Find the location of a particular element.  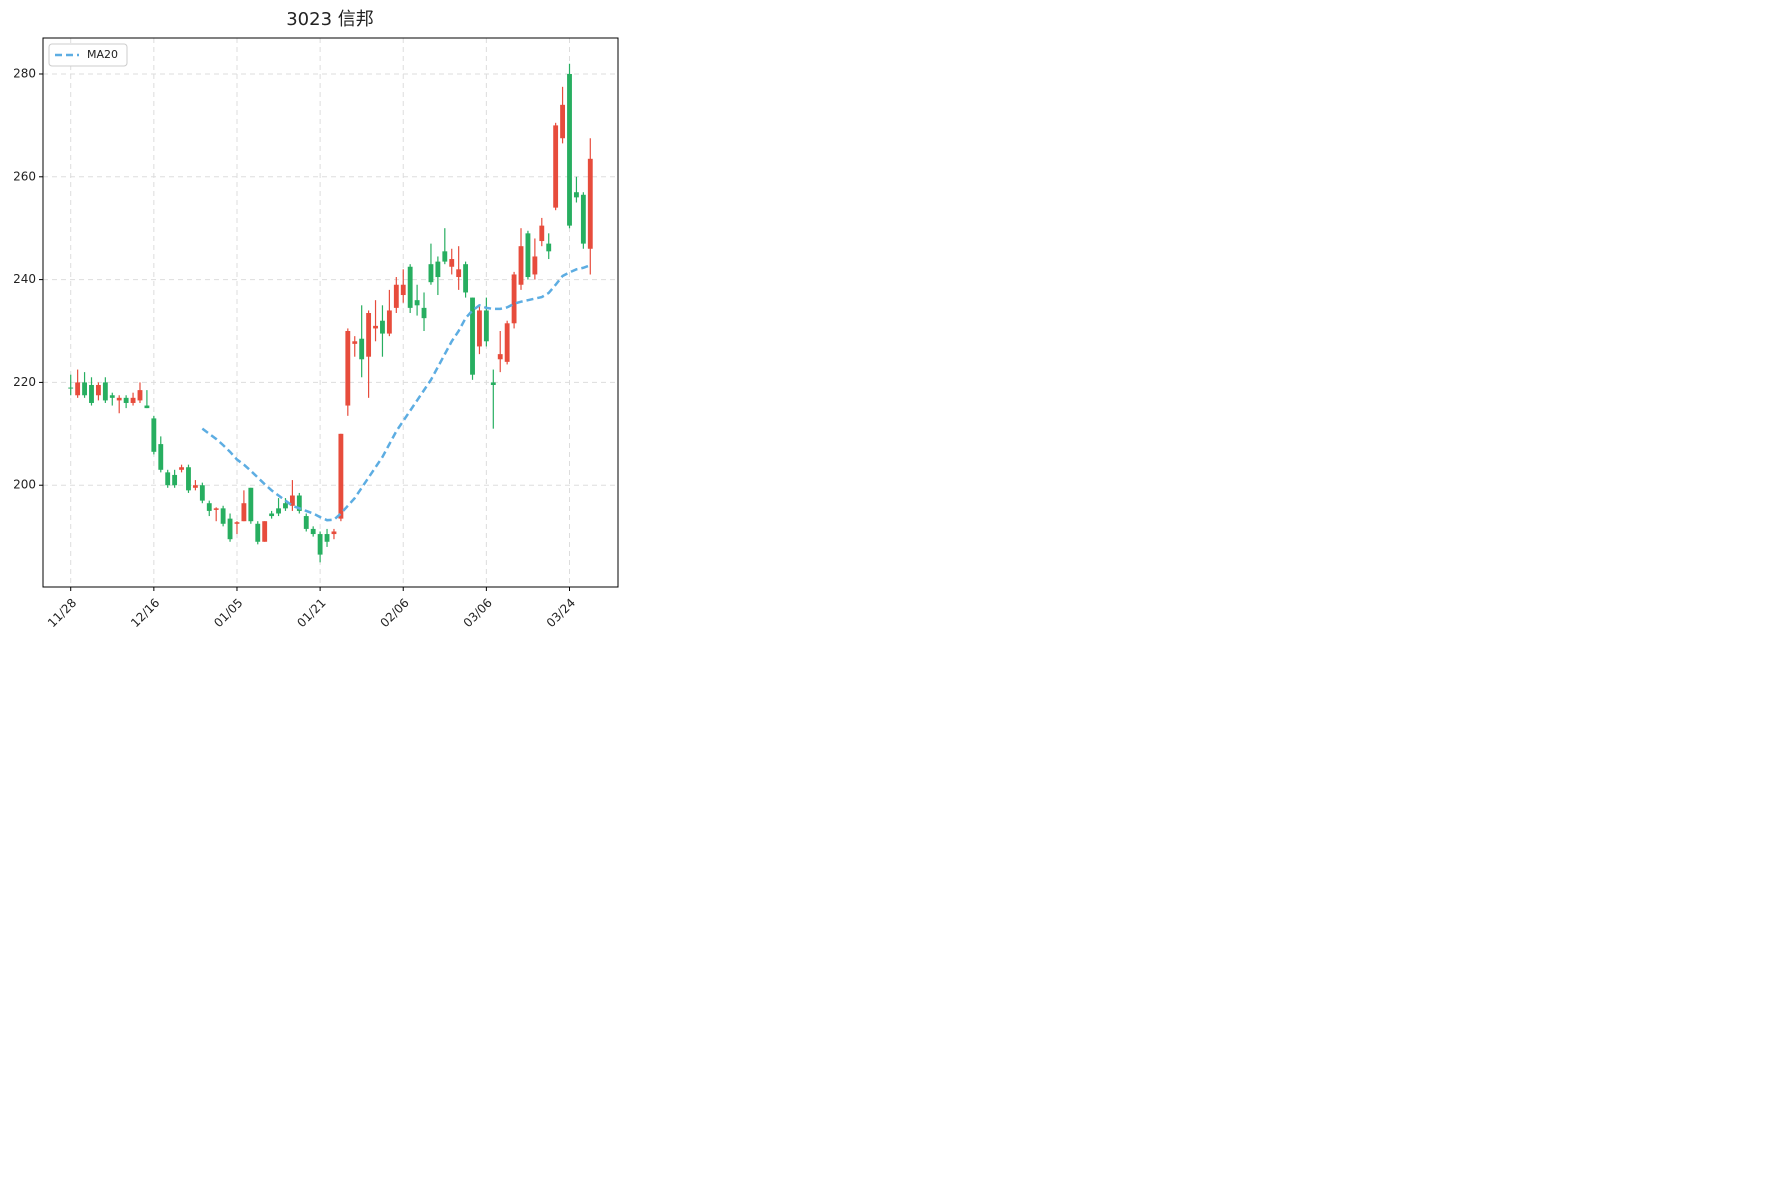

plot-frame is located at coordinates (330, 312).